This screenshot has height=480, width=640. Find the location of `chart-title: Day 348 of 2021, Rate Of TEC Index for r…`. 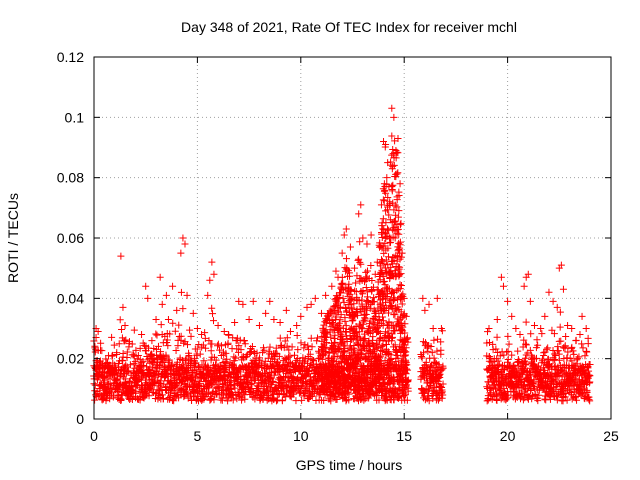

chart-title: Day 348 of 2021, Rate Of TEC Index for r… is located at coordinates (349, 27).